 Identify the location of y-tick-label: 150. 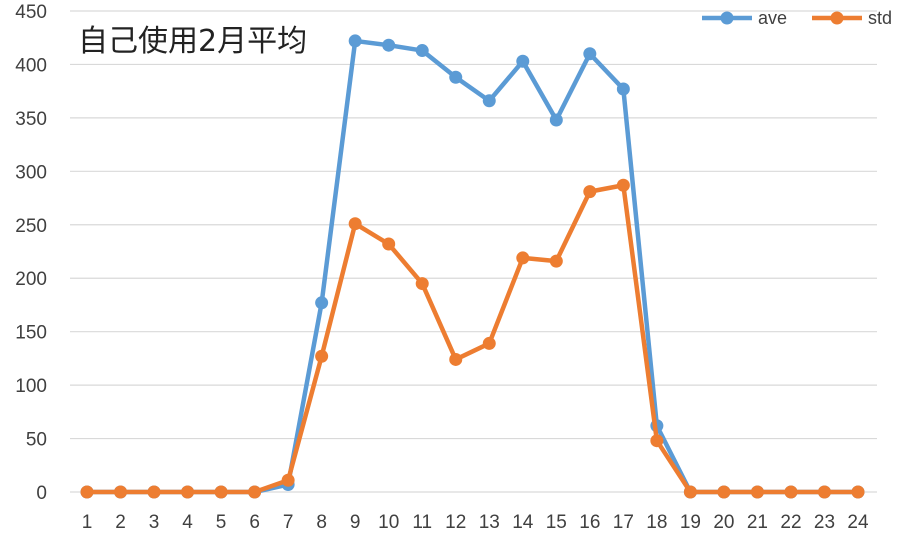
(31, 333).